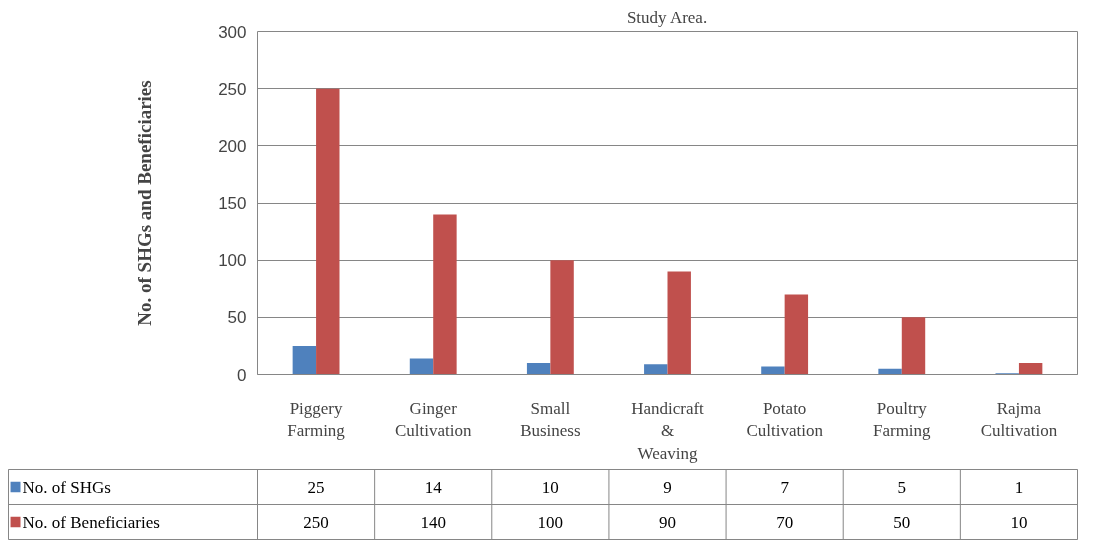 The image size is (1094, 554). What do you see at coordinates (232, 261) in the screenshot?
I see `y-tick-label: 100` at bounding box center [232, 261].